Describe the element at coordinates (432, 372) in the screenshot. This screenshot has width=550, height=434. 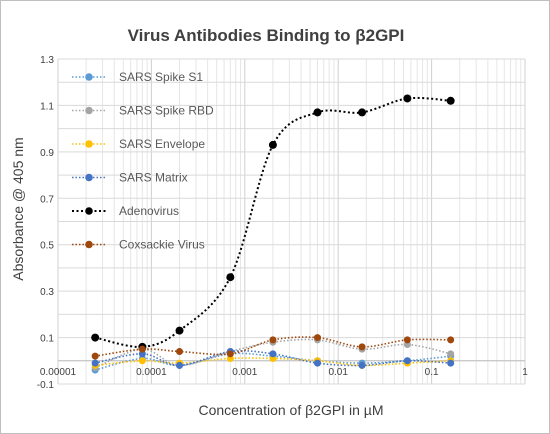
I see `x-tick-label: 0.1` at that location.